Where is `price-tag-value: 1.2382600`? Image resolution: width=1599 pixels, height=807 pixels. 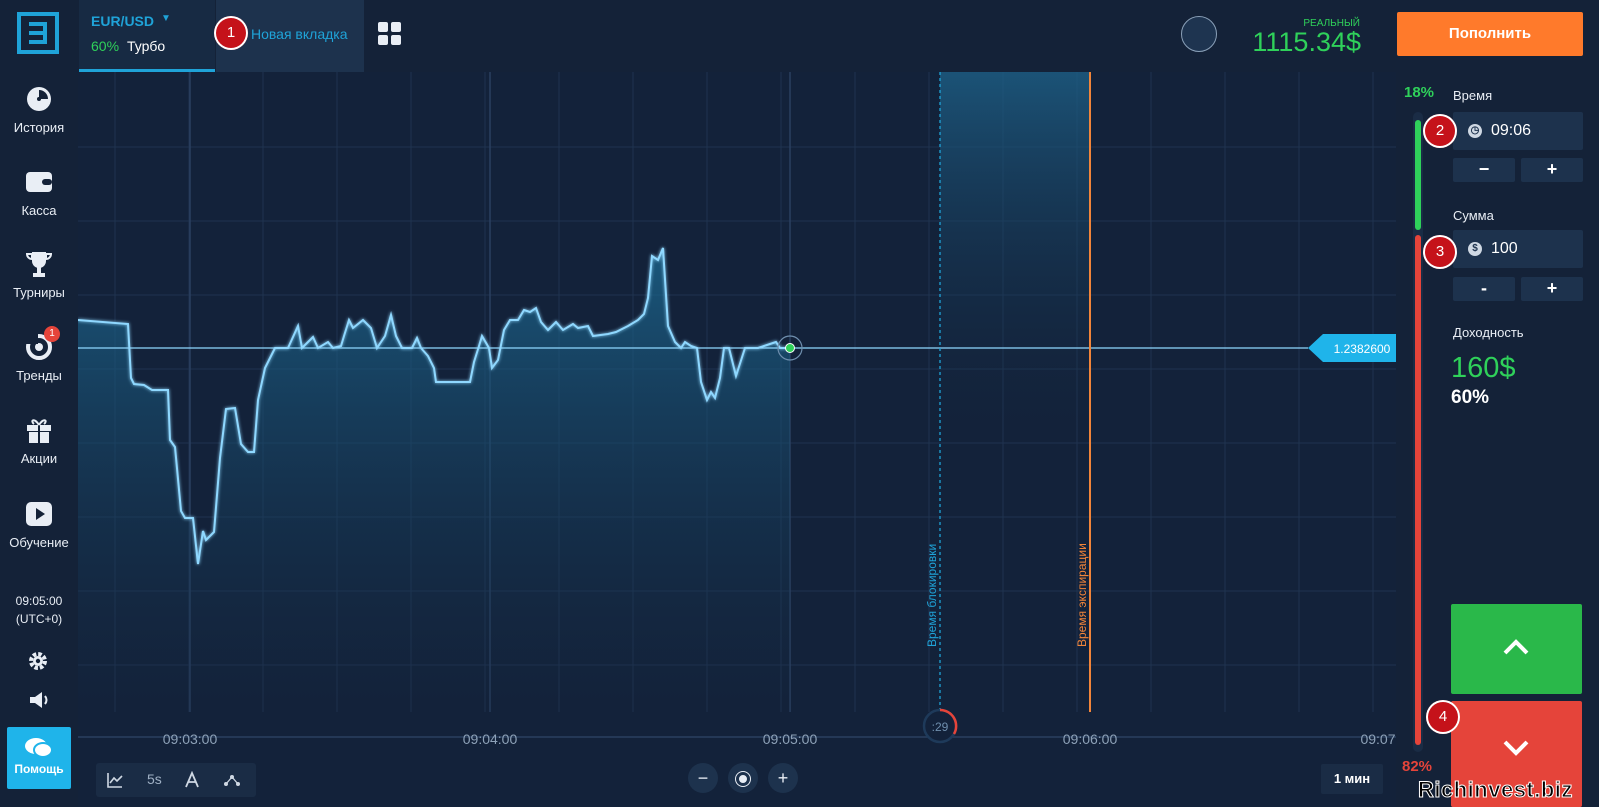
price-tag-value: 1.2382600 is located at coordinates (1362, 349).